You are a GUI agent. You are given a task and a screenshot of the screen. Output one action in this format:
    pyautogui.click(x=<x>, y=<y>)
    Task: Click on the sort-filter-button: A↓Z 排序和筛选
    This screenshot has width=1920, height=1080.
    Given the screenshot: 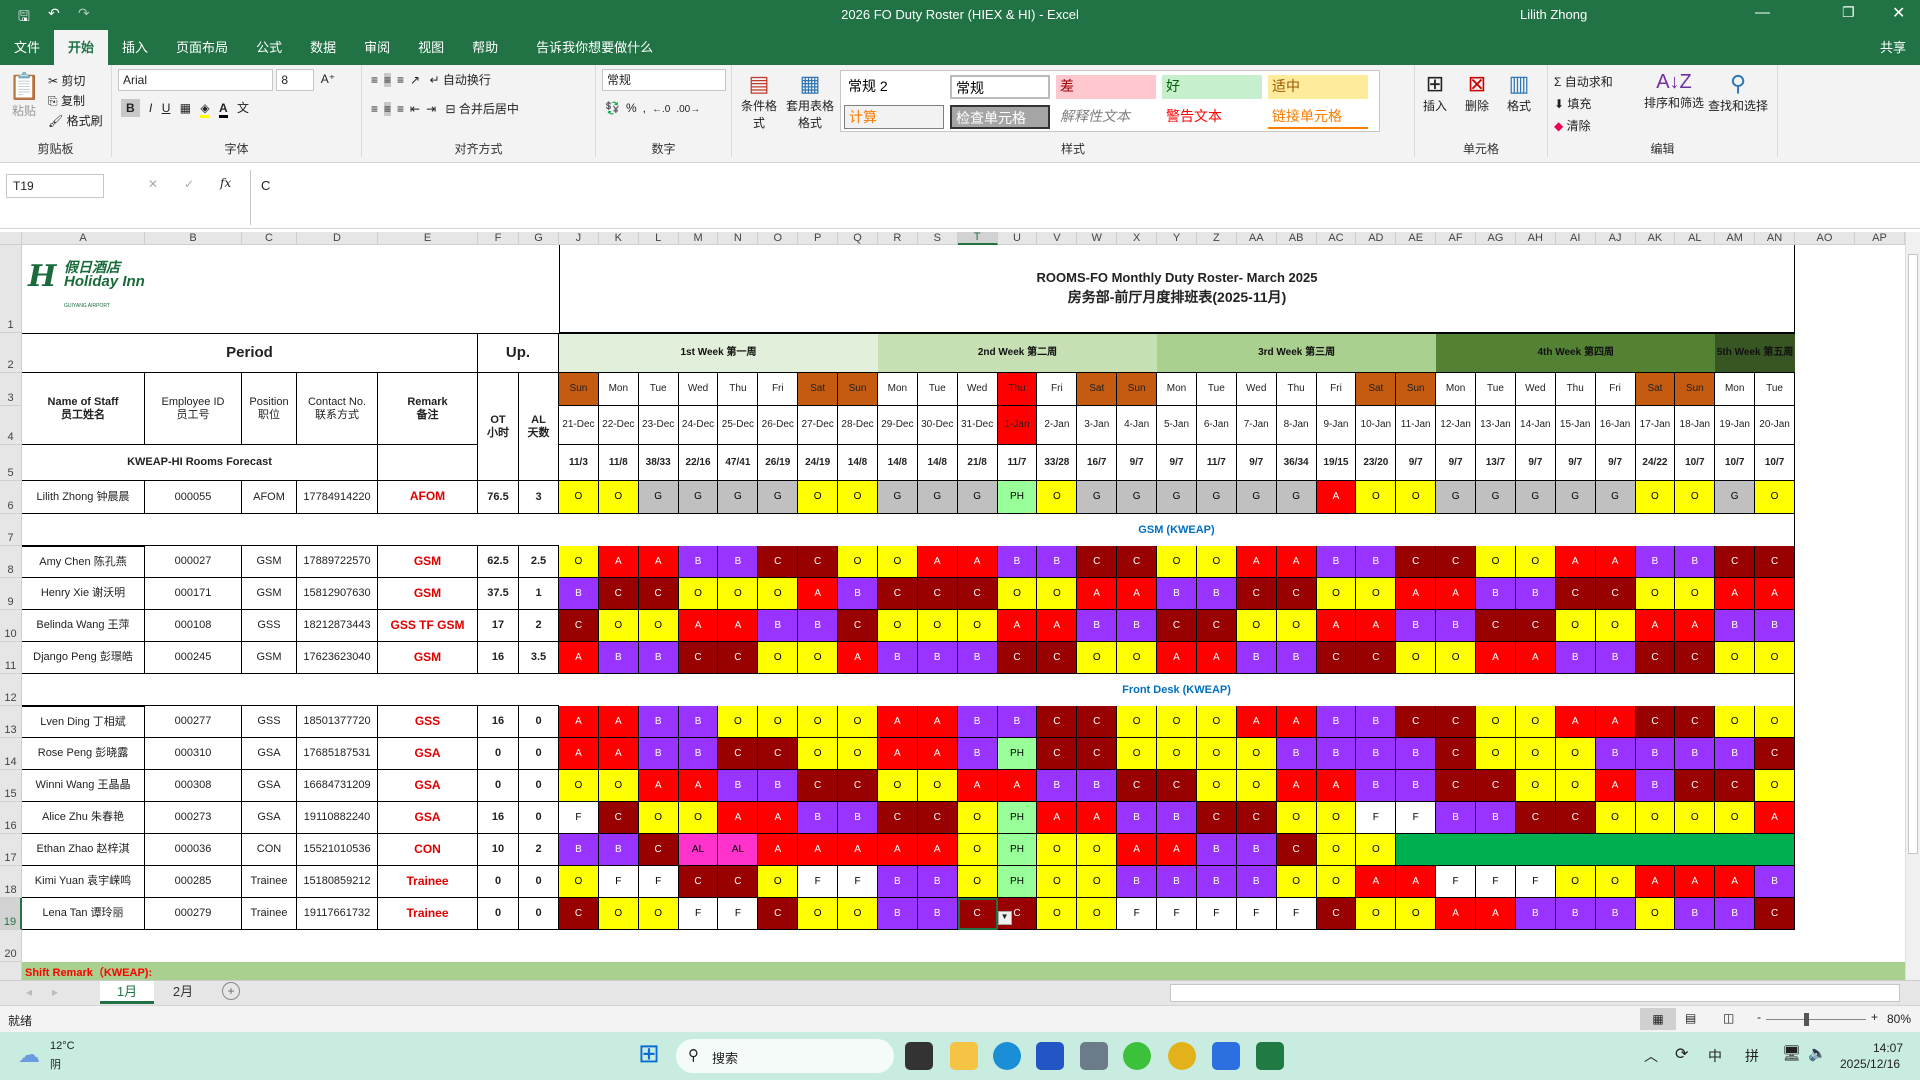 What is the action you would take?
    pyautogui.click(x=1674, y=91)
    